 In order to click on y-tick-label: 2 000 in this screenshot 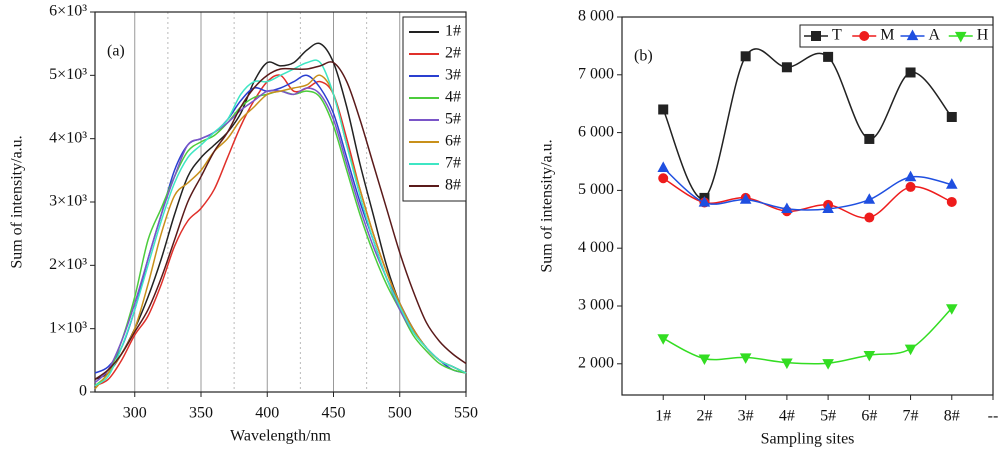, I will do `click(596, 362)`.